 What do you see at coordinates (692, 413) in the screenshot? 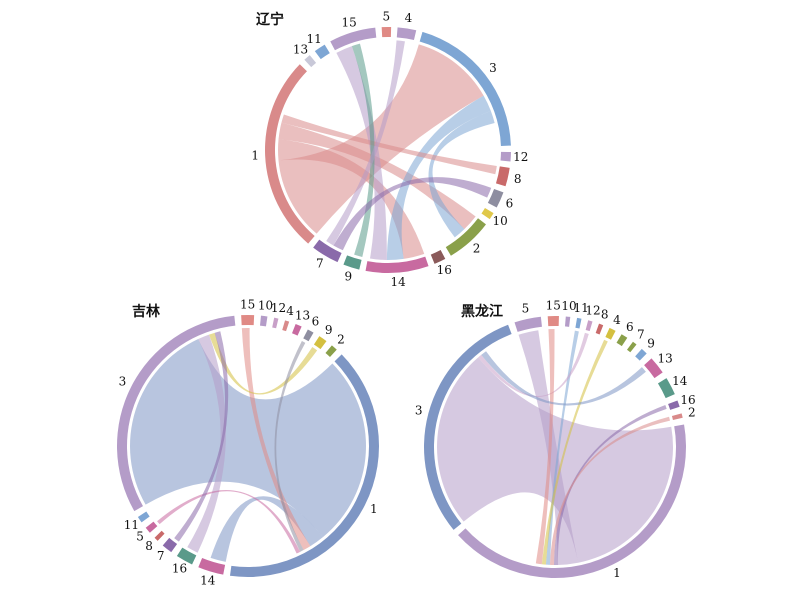
I see `group-label: 2` at bounding box center [692, 413].